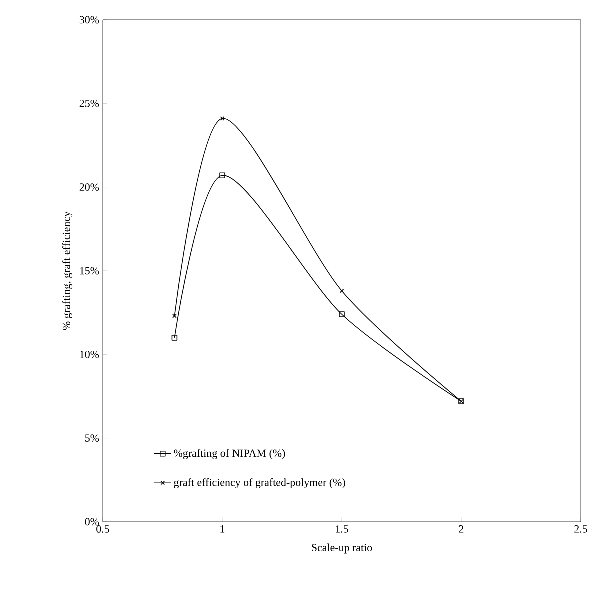 The height and width of the screenshot is (591, 605). Describe the element at coordinates (260, 483) in the screenshot. I see `legend-label: graft efficiency of grafted-polymer (%)` at that location.